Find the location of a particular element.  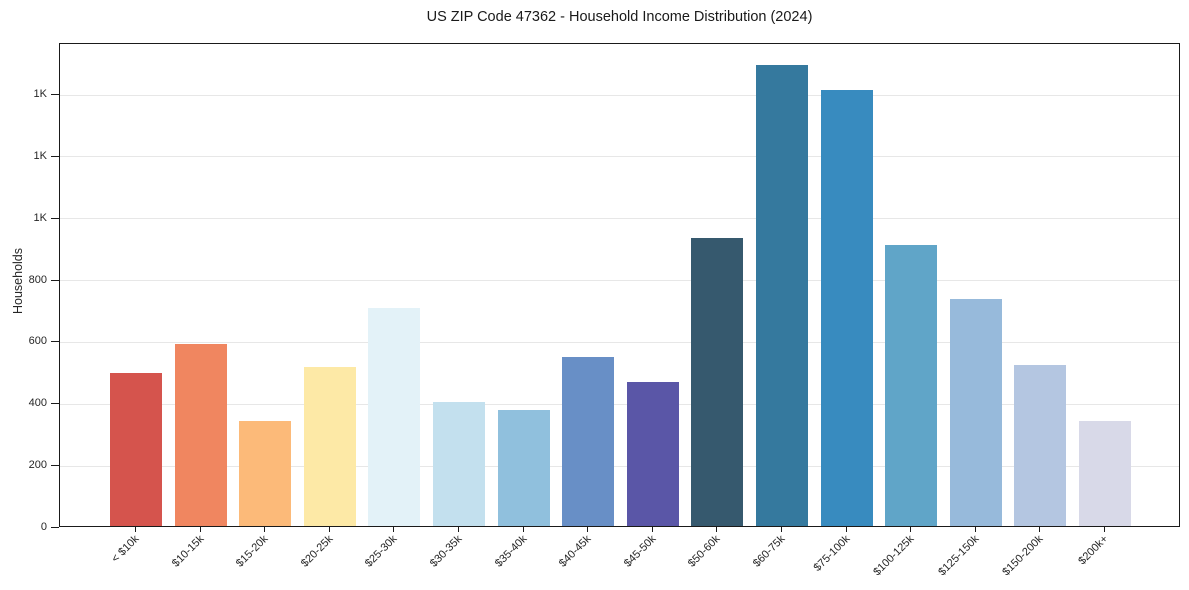

y-tick-label: 800 is located at coordinates (37, 279).